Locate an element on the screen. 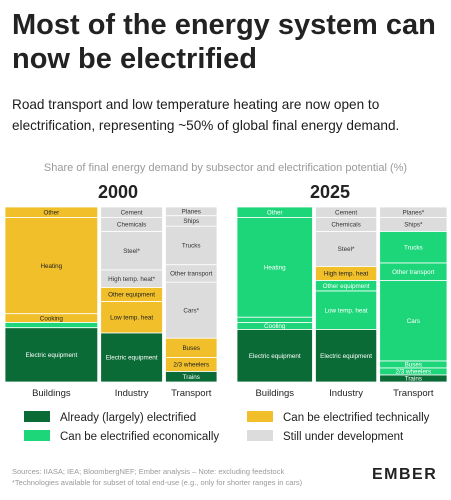 The height and width of the screenshot is (500, 451). ember-logo: EMBER is located at coordinates (405, 474).